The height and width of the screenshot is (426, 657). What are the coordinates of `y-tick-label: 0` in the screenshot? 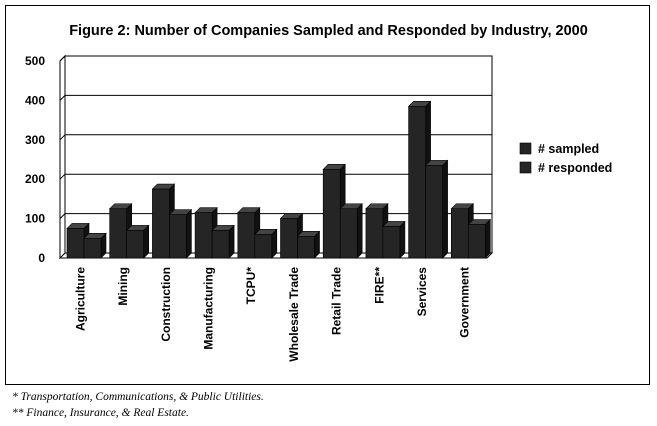 It's located at (41, 258).